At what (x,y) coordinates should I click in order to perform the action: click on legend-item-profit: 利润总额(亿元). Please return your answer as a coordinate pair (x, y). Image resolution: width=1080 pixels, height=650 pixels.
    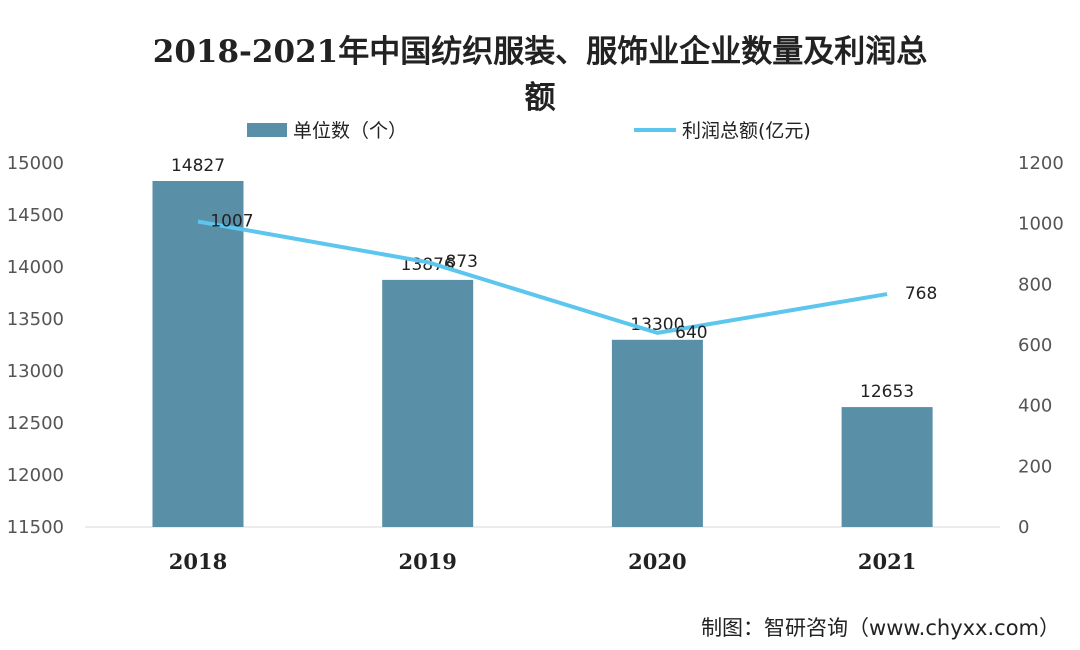
    Looking at the image, I should click on (722, 129).